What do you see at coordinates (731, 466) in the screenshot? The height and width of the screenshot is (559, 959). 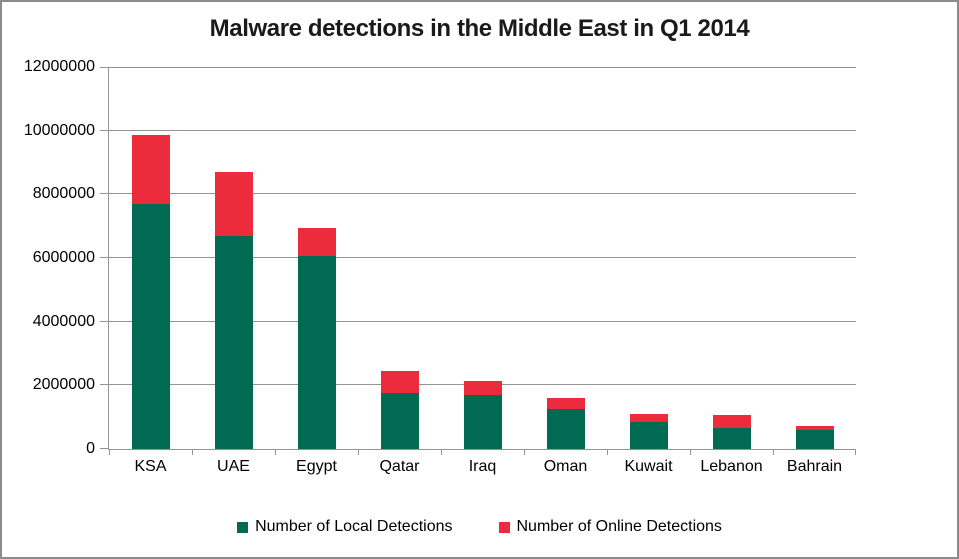 I see `x-axis-label-lebanon: Lebanon` at bounding box center [731, 466].